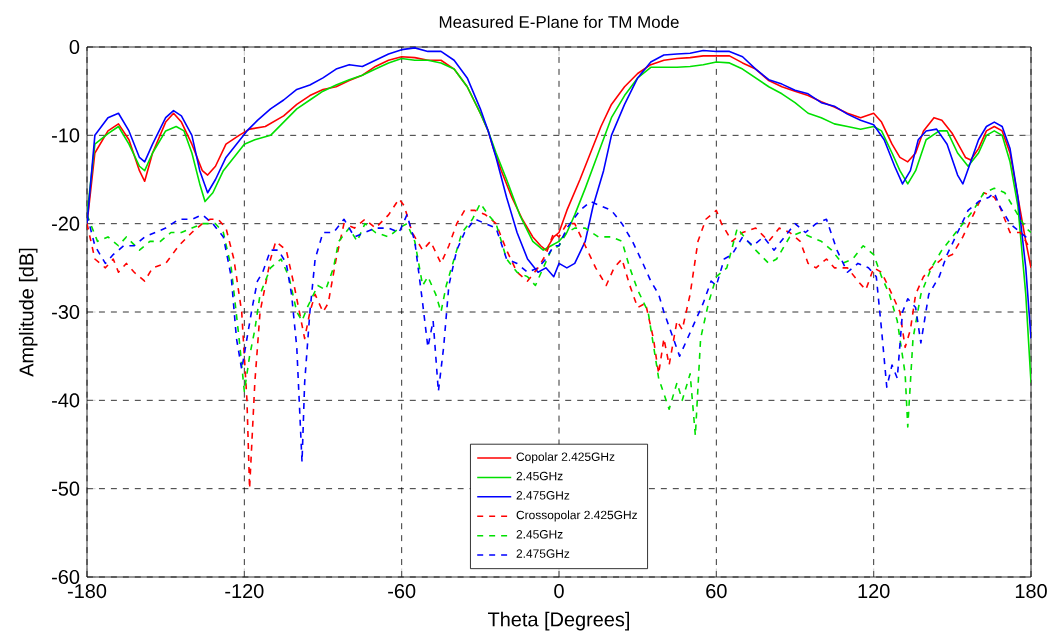 This screenshot has width=1059, height=639. I want to click on legend-label: Crossopolar 2.425GHz, so click(576, 516).